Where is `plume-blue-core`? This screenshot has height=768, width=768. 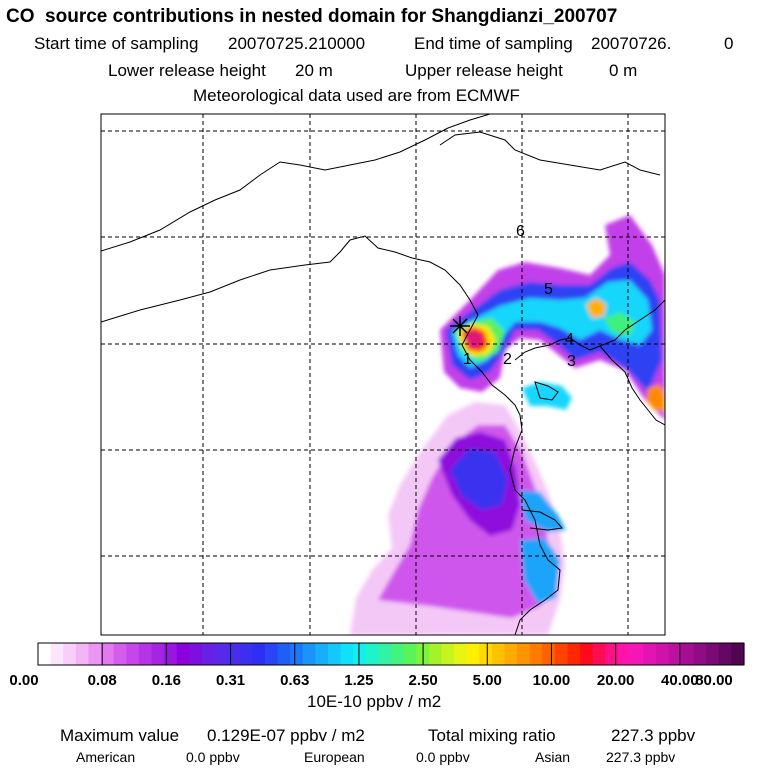 plume-blue-core is located at coordinates (479, 479).